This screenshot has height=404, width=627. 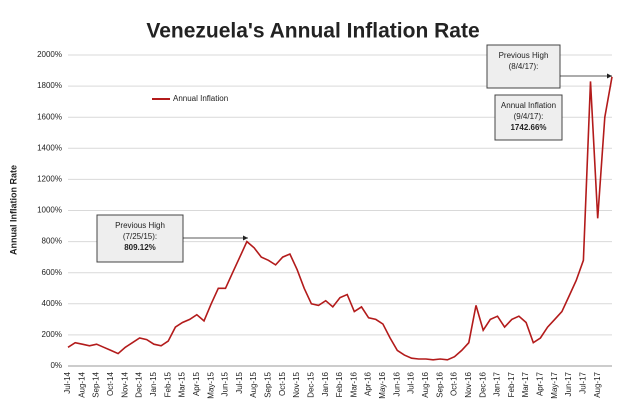 What do you see at coordinates (140, 247) in the screenshot?
I see `annotation-text: 809.12%` at bounding box center [140, 247].